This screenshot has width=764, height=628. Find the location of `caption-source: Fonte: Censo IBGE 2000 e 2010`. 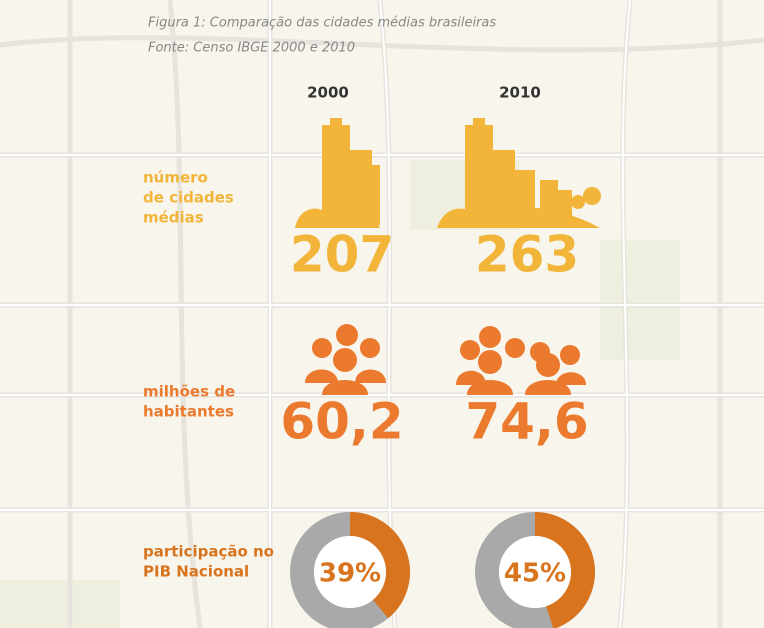

caption-source: Fonte: Censo IBGE 2000 e 2010 is located at coordinates (251, 48).